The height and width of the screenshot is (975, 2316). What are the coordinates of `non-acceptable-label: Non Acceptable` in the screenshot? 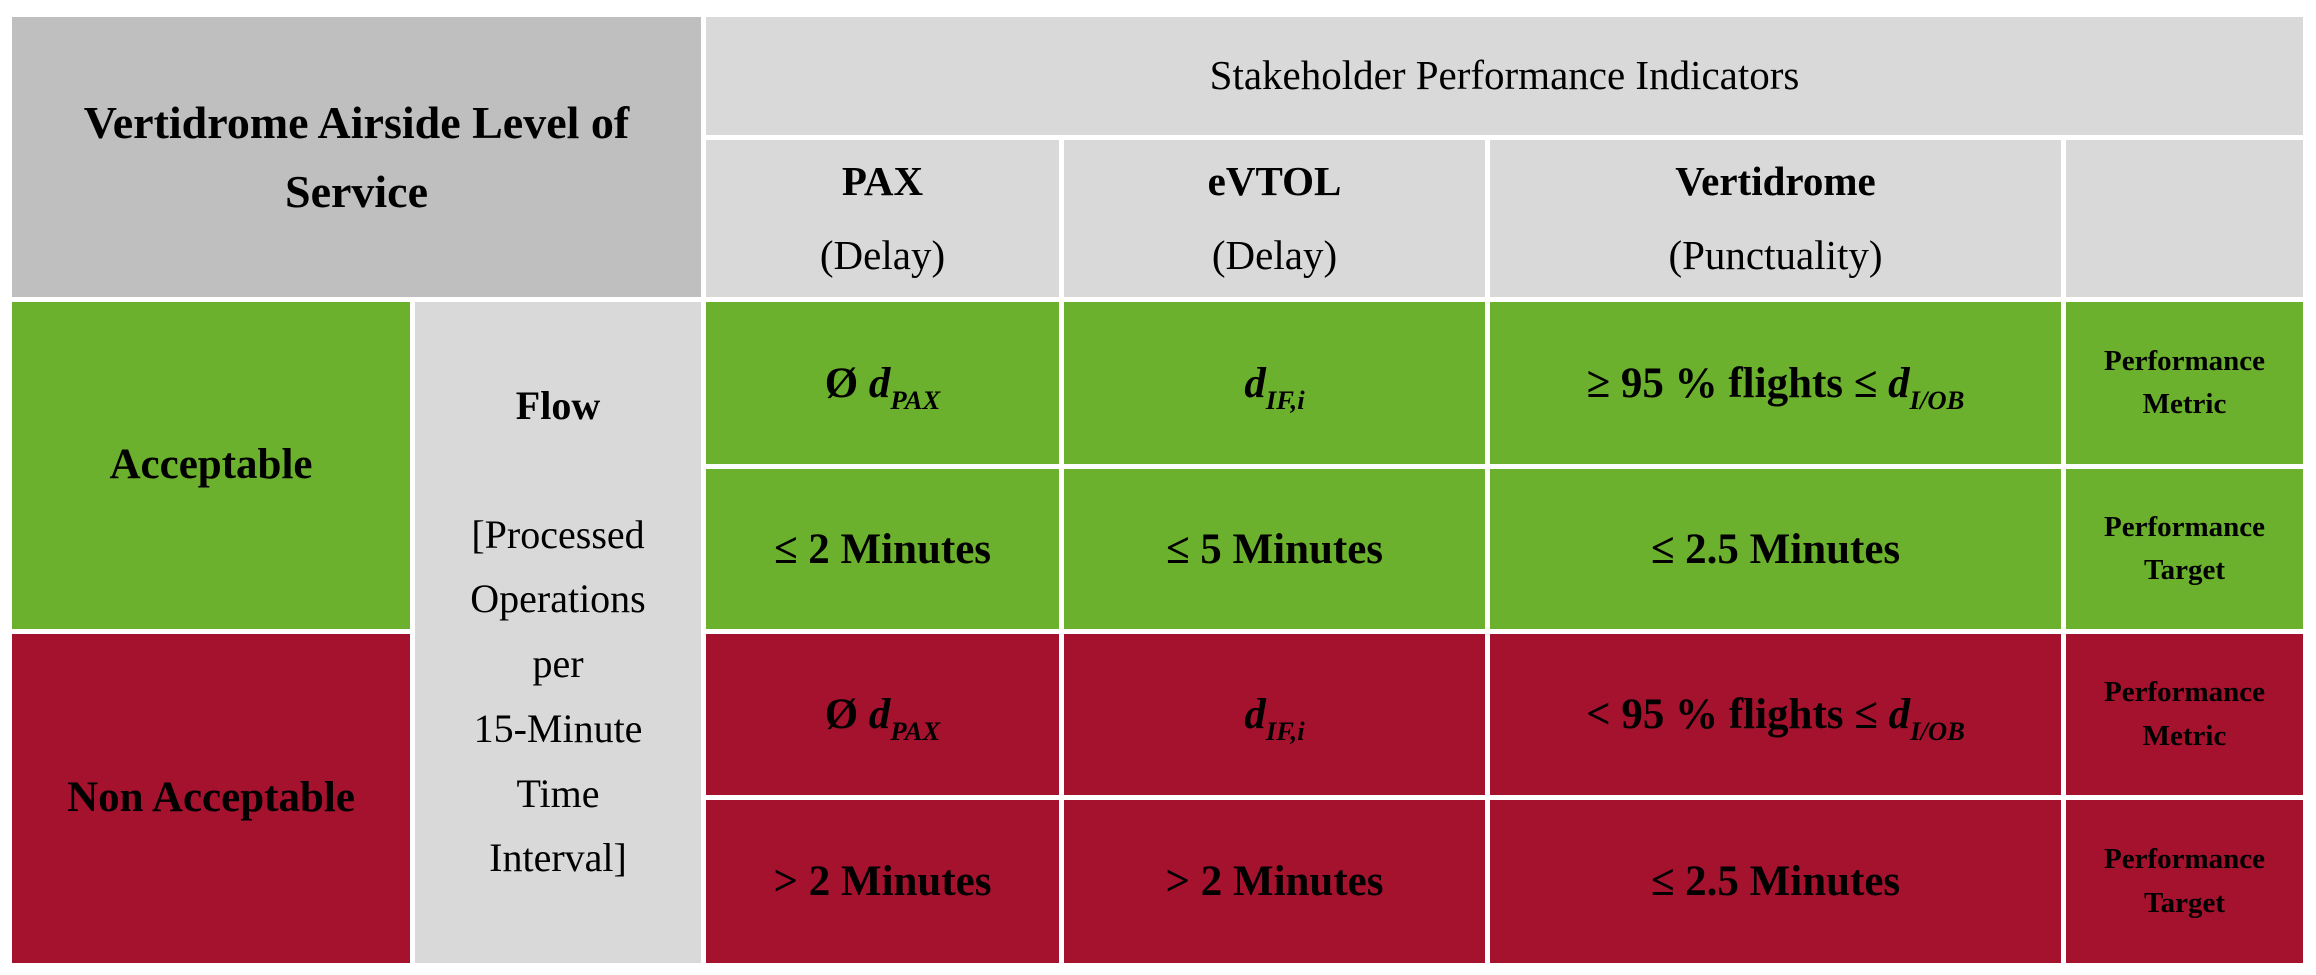 It's located at (211, 798).